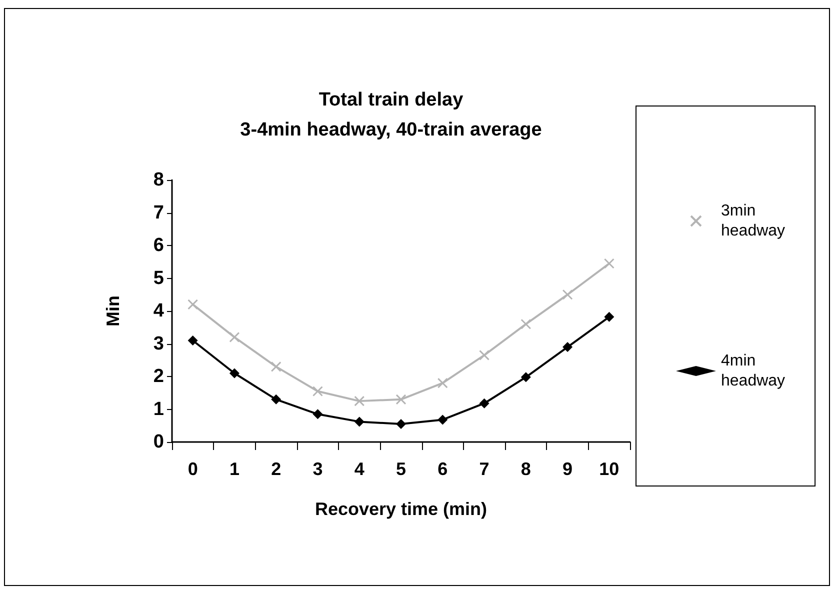 The height and width of the screenshot is (592, 838). Describe the element at coordinates (753, 221) in the screenshot. I see `legend-label: 3min headway` at that location.